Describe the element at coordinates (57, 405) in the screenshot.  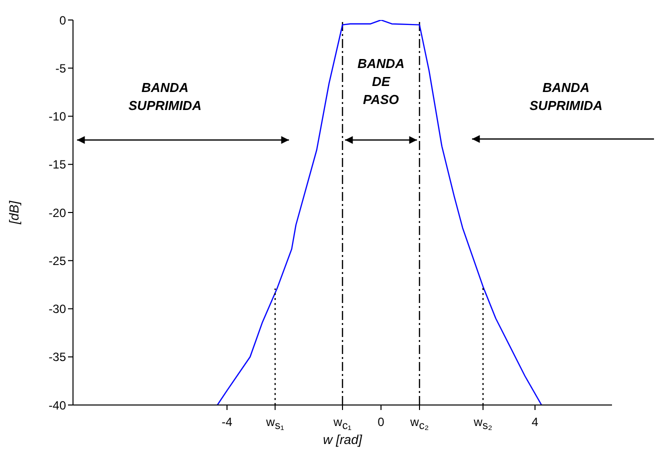
I see `y-tick-label: -40` at that location.